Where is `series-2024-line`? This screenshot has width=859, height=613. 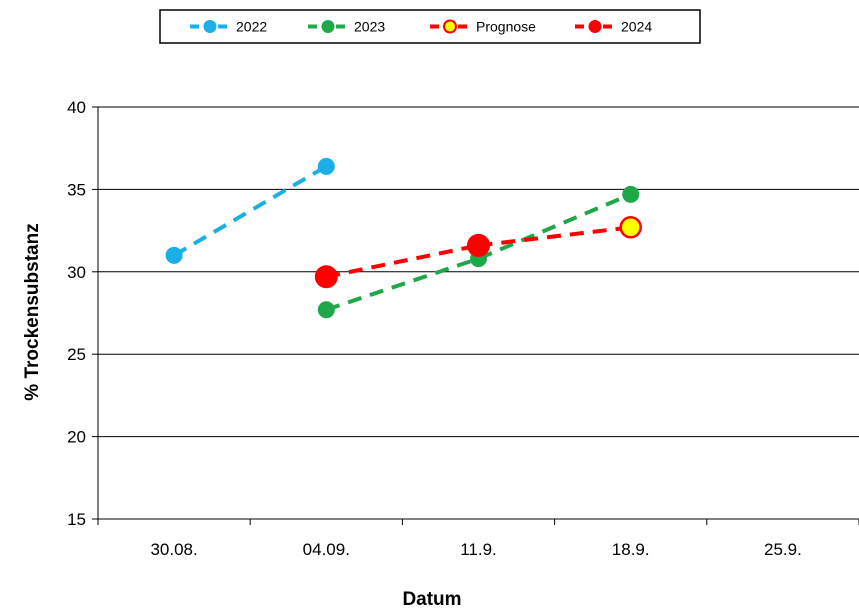
series-2024-line is located at coordinates (402, 261).